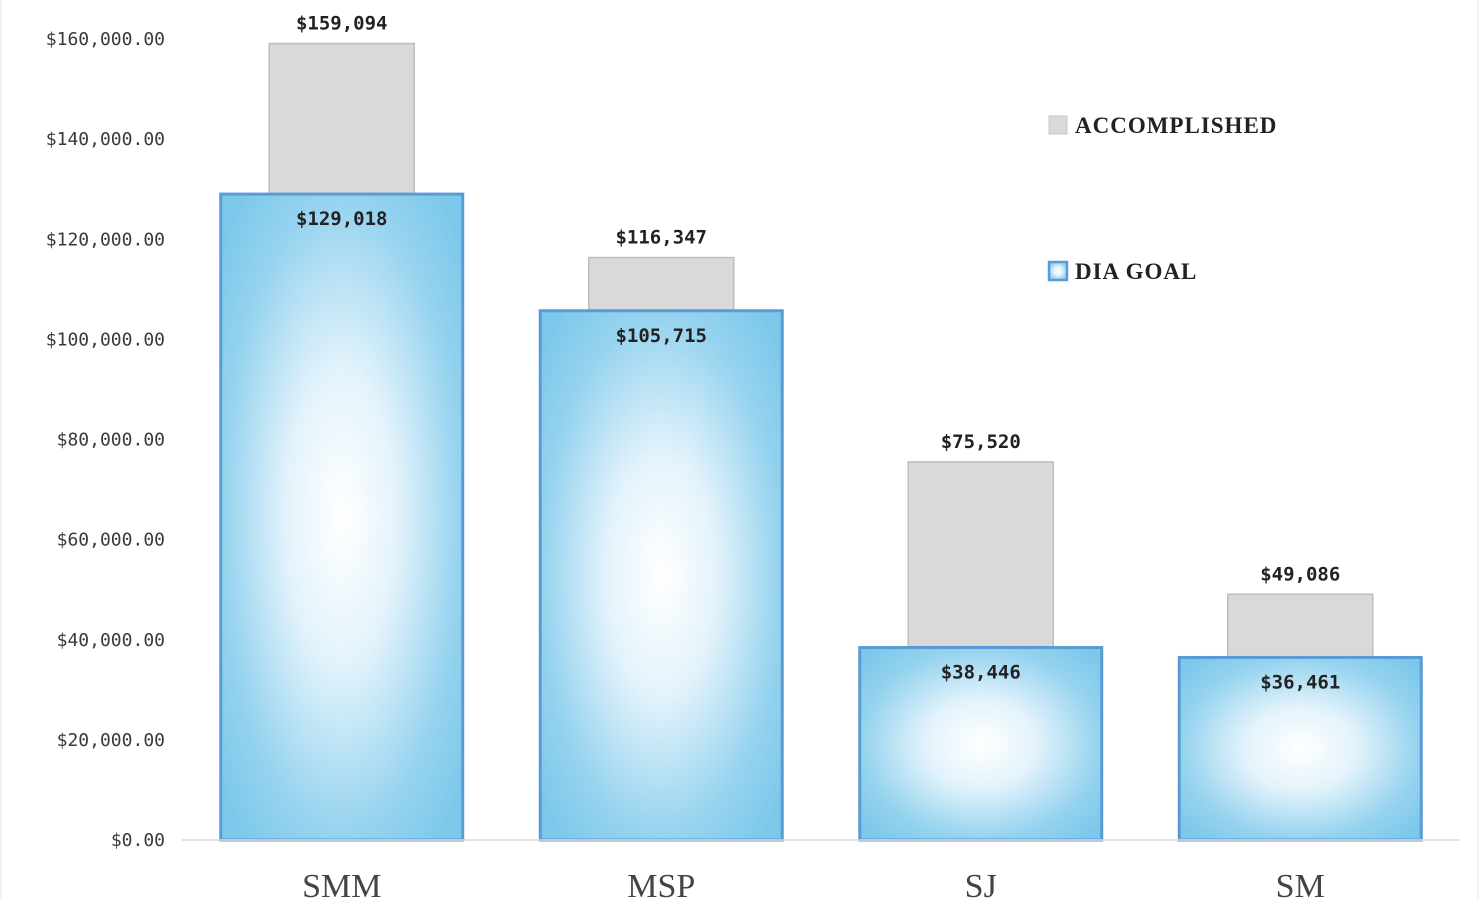 Image resolution: width=1480 pixels, height=900 pixels. What do you see at coordinates (138, 840) in the screenshot?
I see `y-tick-label: $0.00` at bounding box center [138, 840].